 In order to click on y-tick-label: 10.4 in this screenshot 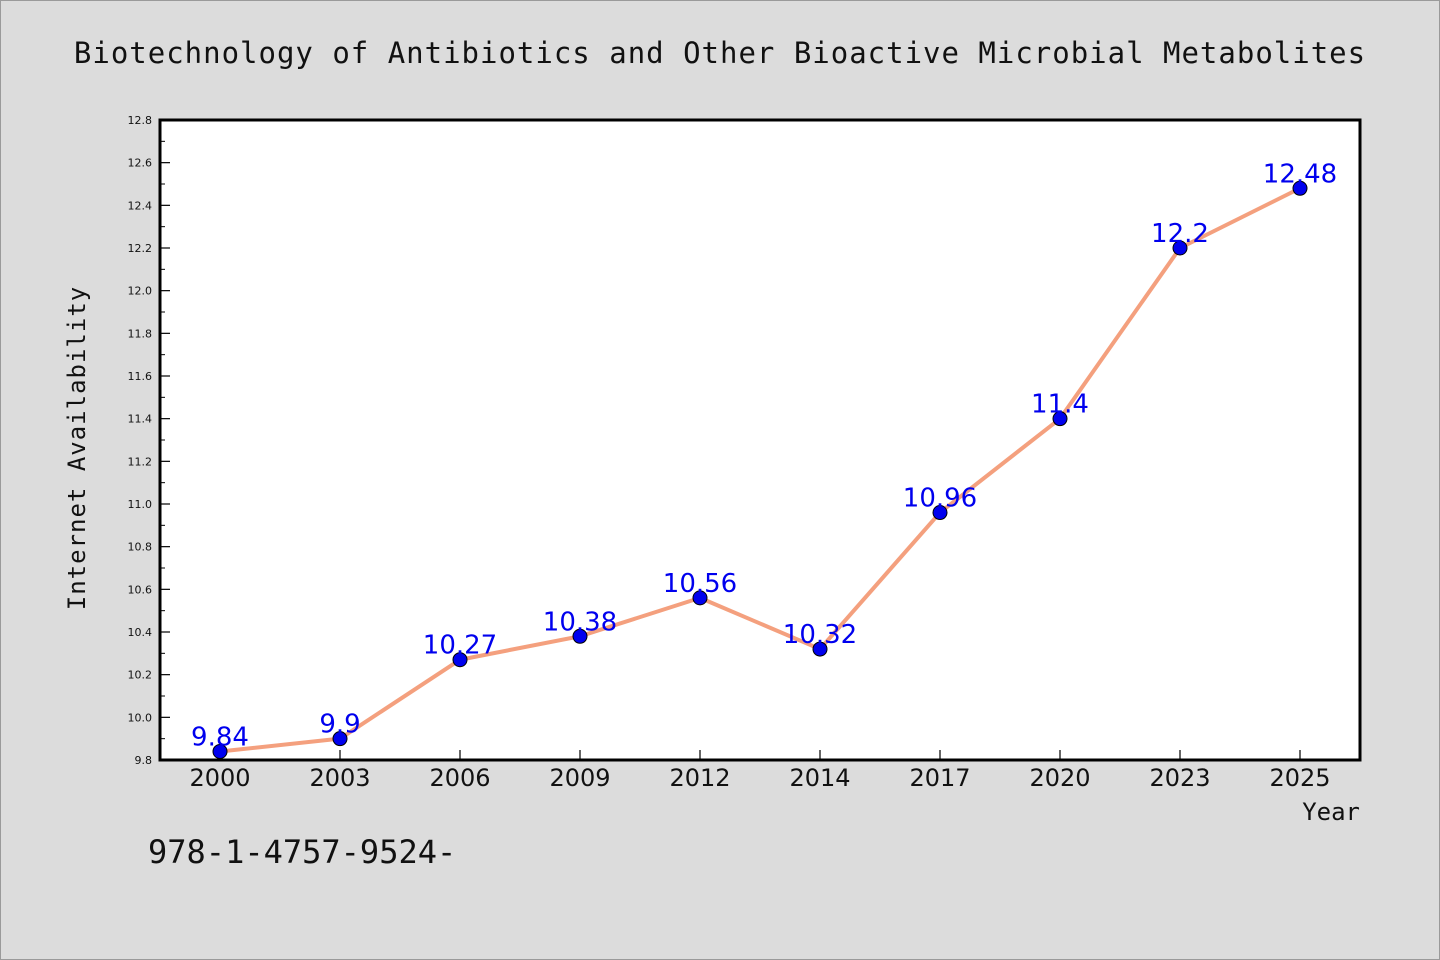, I will do `click(140, 632)`.